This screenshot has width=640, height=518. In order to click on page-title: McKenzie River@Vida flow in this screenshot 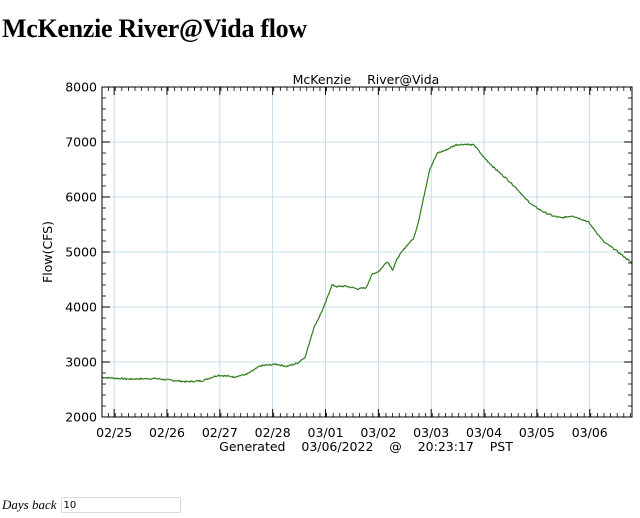, I will do `click(154, 28)`.